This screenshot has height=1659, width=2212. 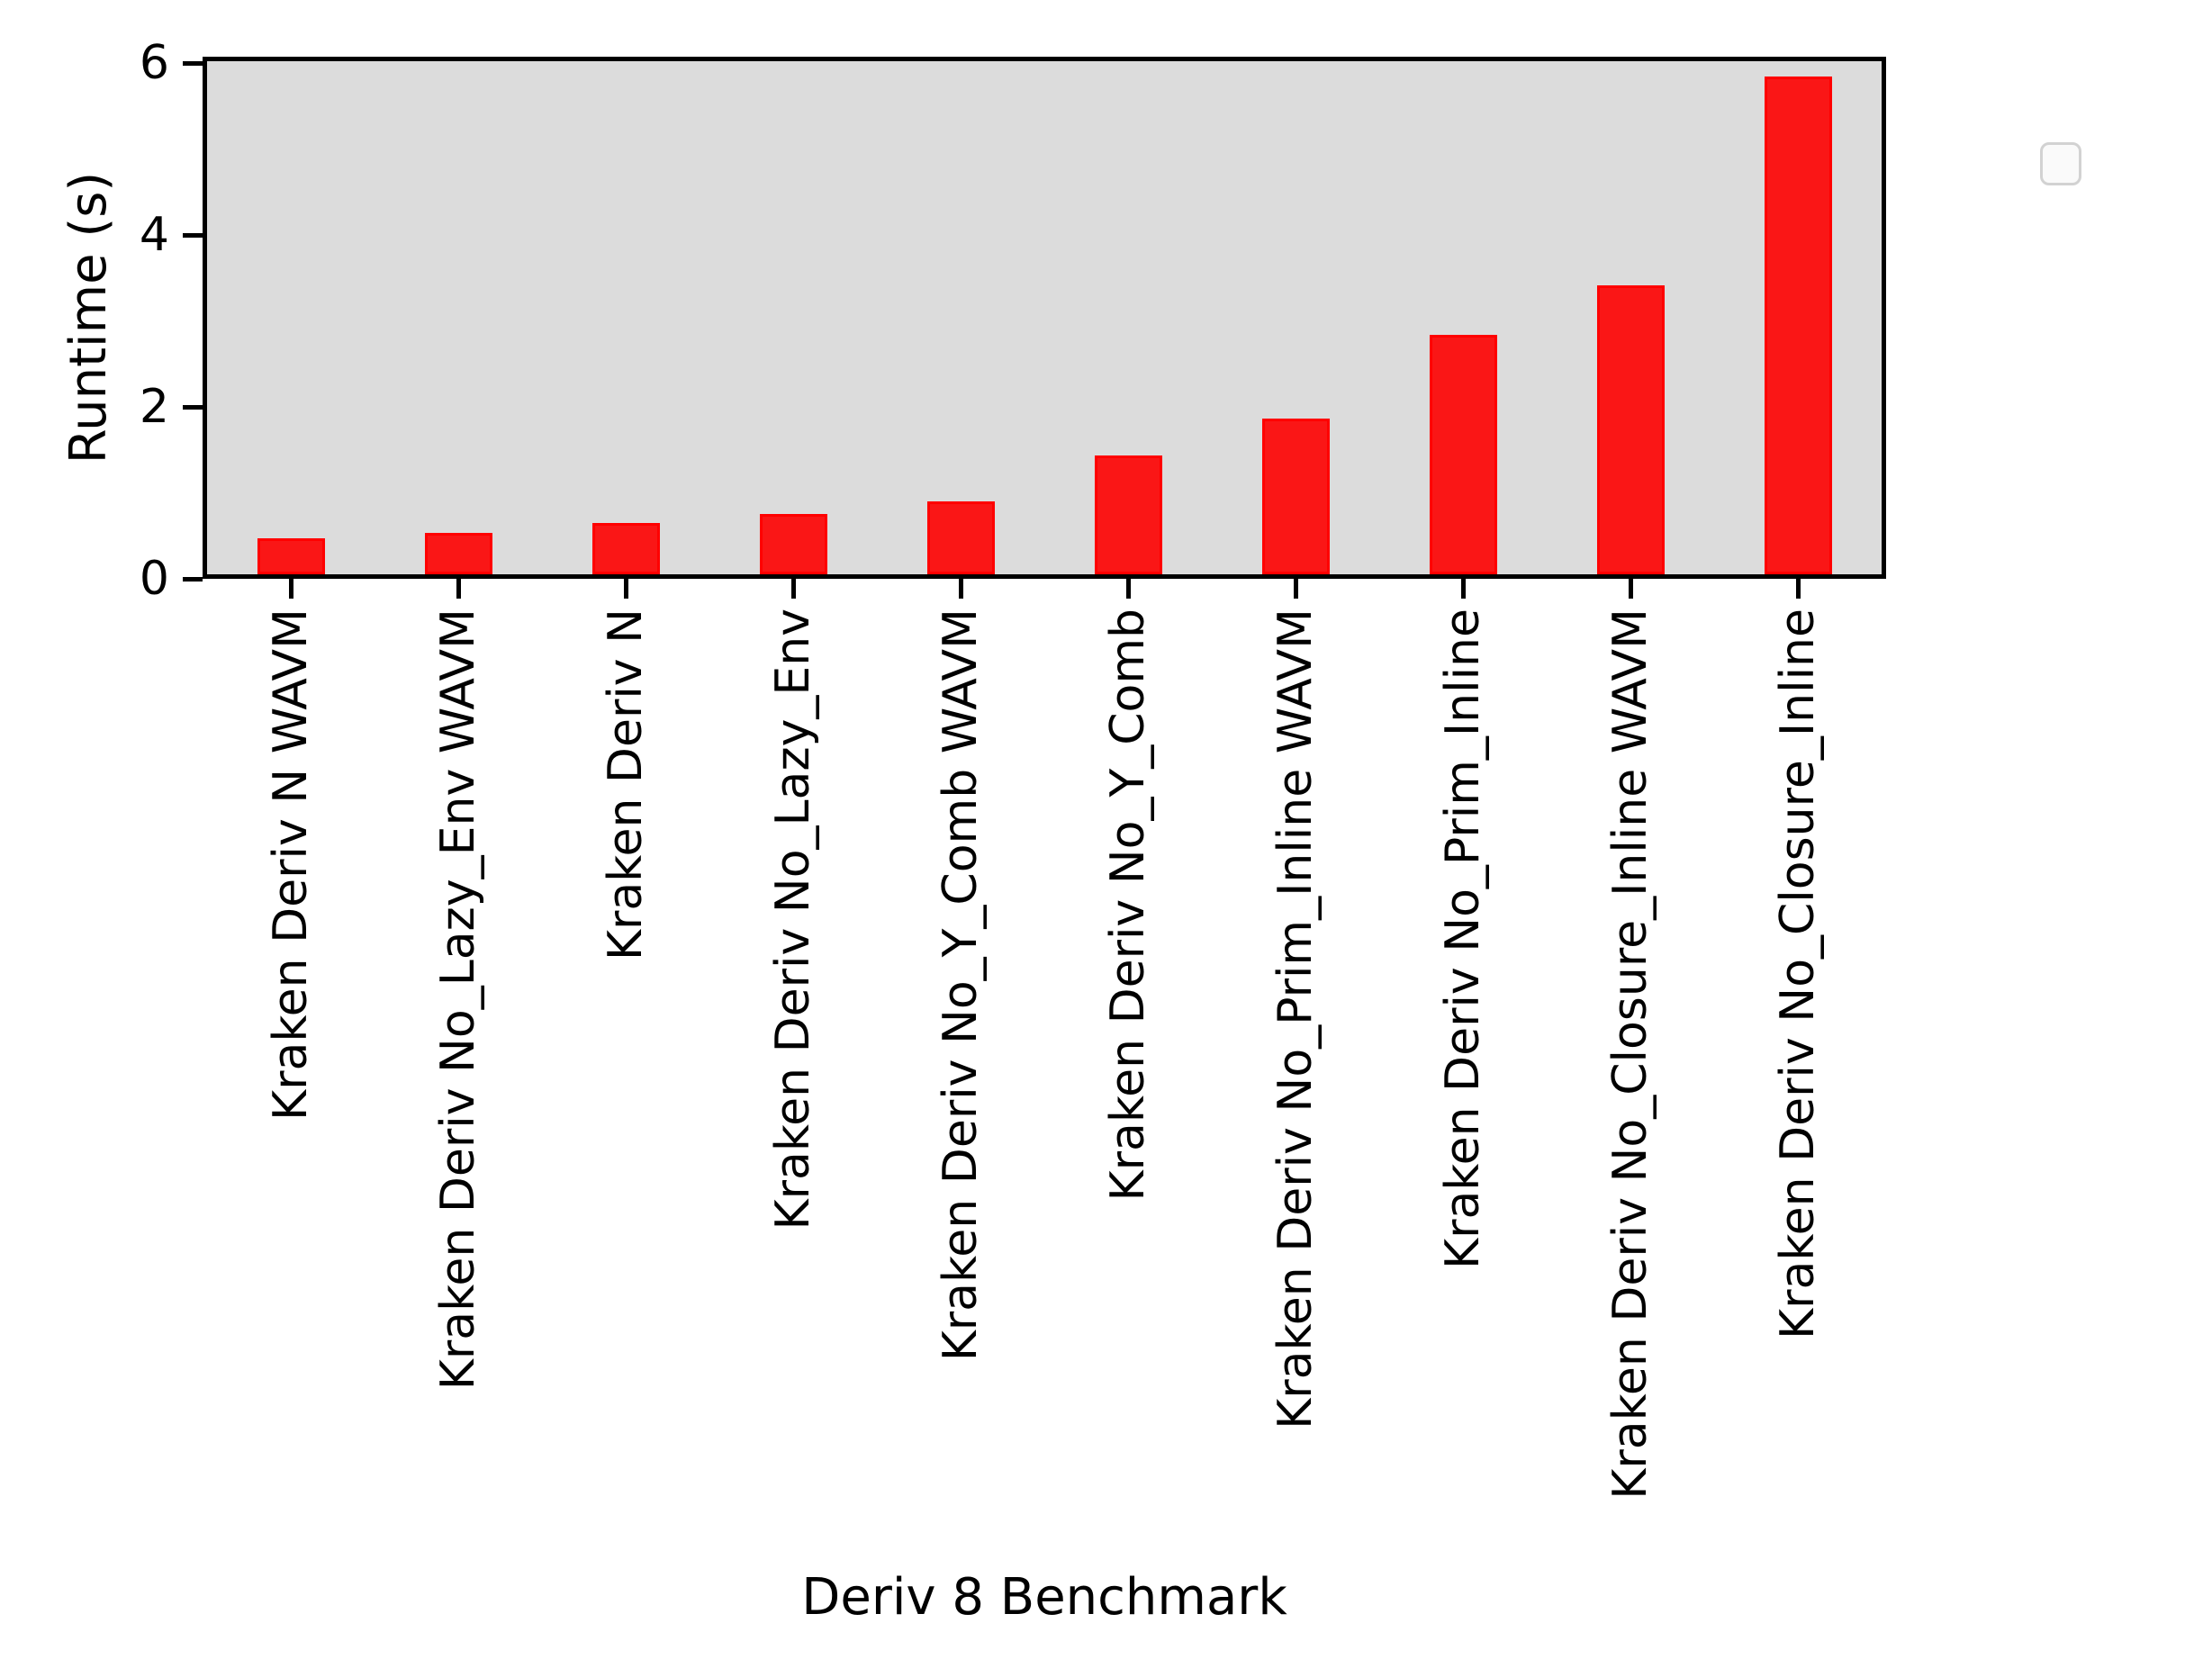 What do you see at coordinates (88, 317) in the screenshot?
I see `y-axis-label: Runtime (s)` at bounding box center [88, 317].